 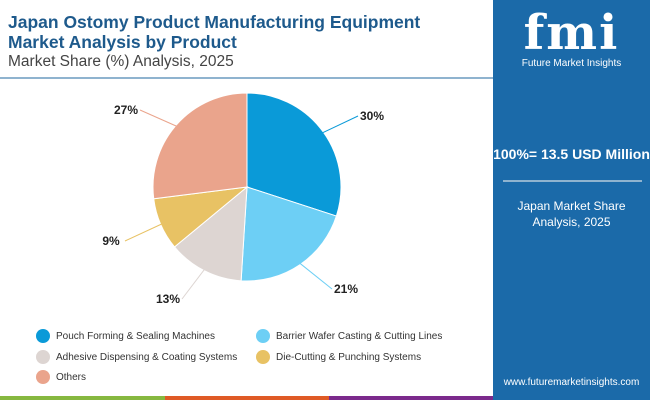 What do you see at coordinates (372, 116) in the screenshot?
I see `data-label: 30%` at bounding box center [372, 116].